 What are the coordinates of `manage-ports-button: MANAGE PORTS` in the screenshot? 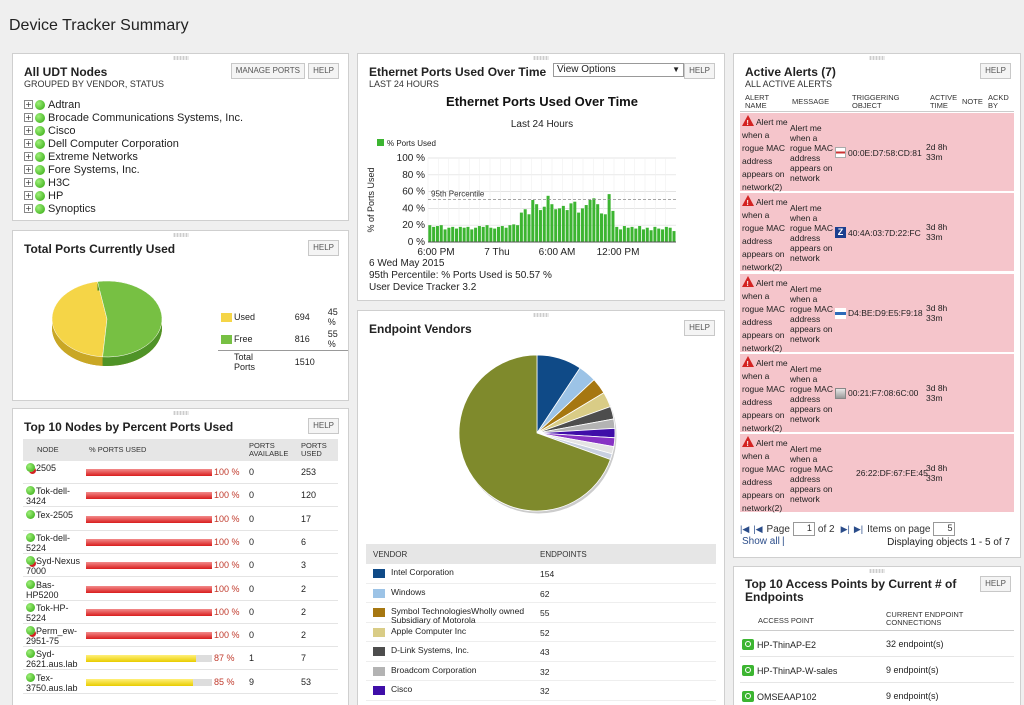 It's located at (267, 71).